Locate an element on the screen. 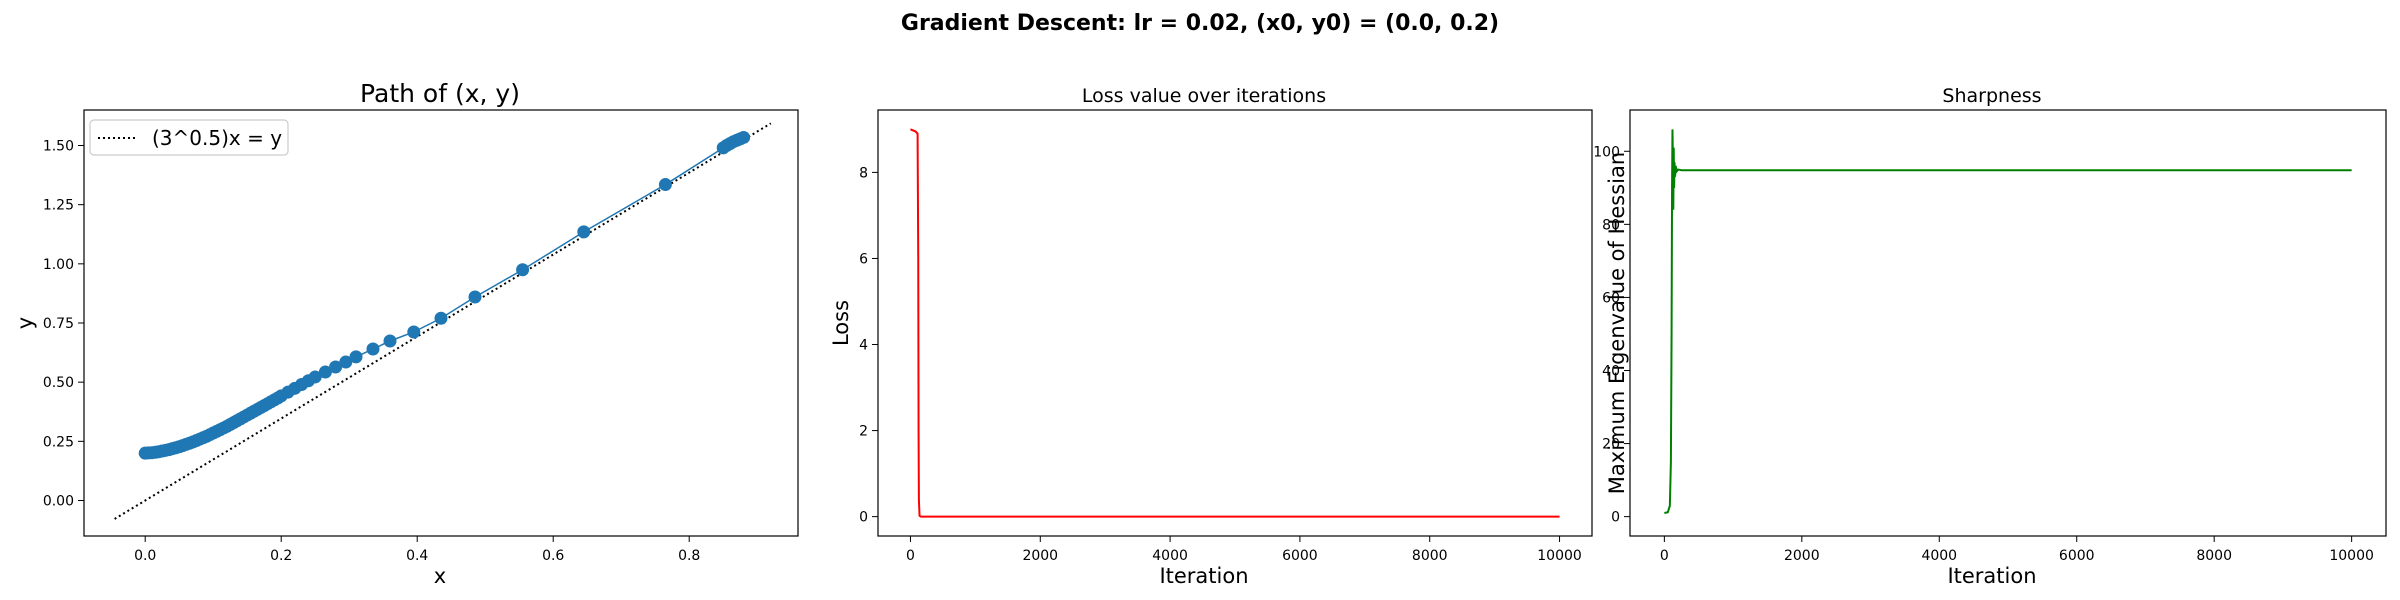 The image size is (2400, 600). path-panel-ylabel: y is located at coordinates (25, 323).